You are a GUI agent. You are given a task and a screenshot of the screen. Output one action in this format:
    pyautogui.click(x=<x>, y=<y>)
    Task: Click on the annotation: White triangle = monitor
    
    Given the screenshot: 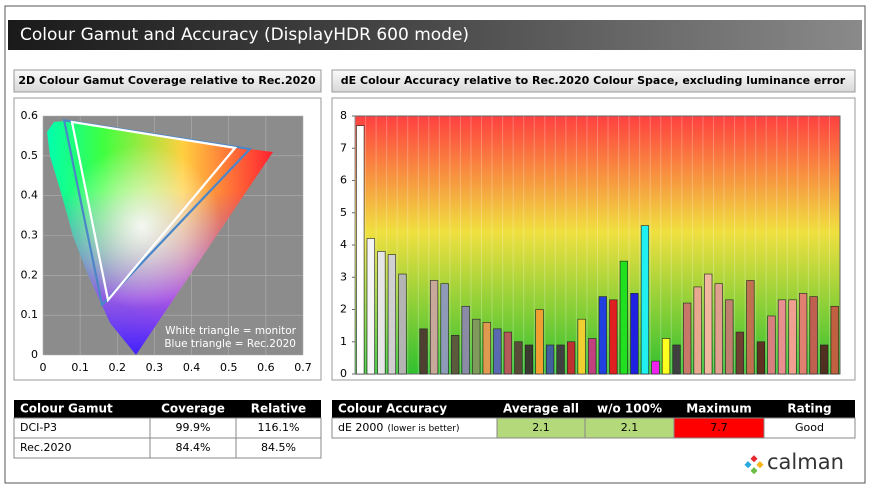 What is the action you would take?
    pyautogui.click(x=231, y=331)
    